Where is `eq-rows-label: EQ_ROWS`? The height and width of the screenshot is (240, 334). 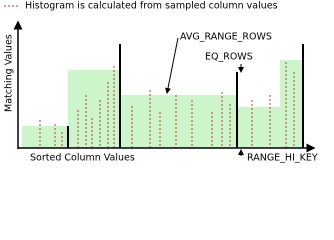
eq-rows-label: EQ_ROWS is located at coordinates (229, 57).